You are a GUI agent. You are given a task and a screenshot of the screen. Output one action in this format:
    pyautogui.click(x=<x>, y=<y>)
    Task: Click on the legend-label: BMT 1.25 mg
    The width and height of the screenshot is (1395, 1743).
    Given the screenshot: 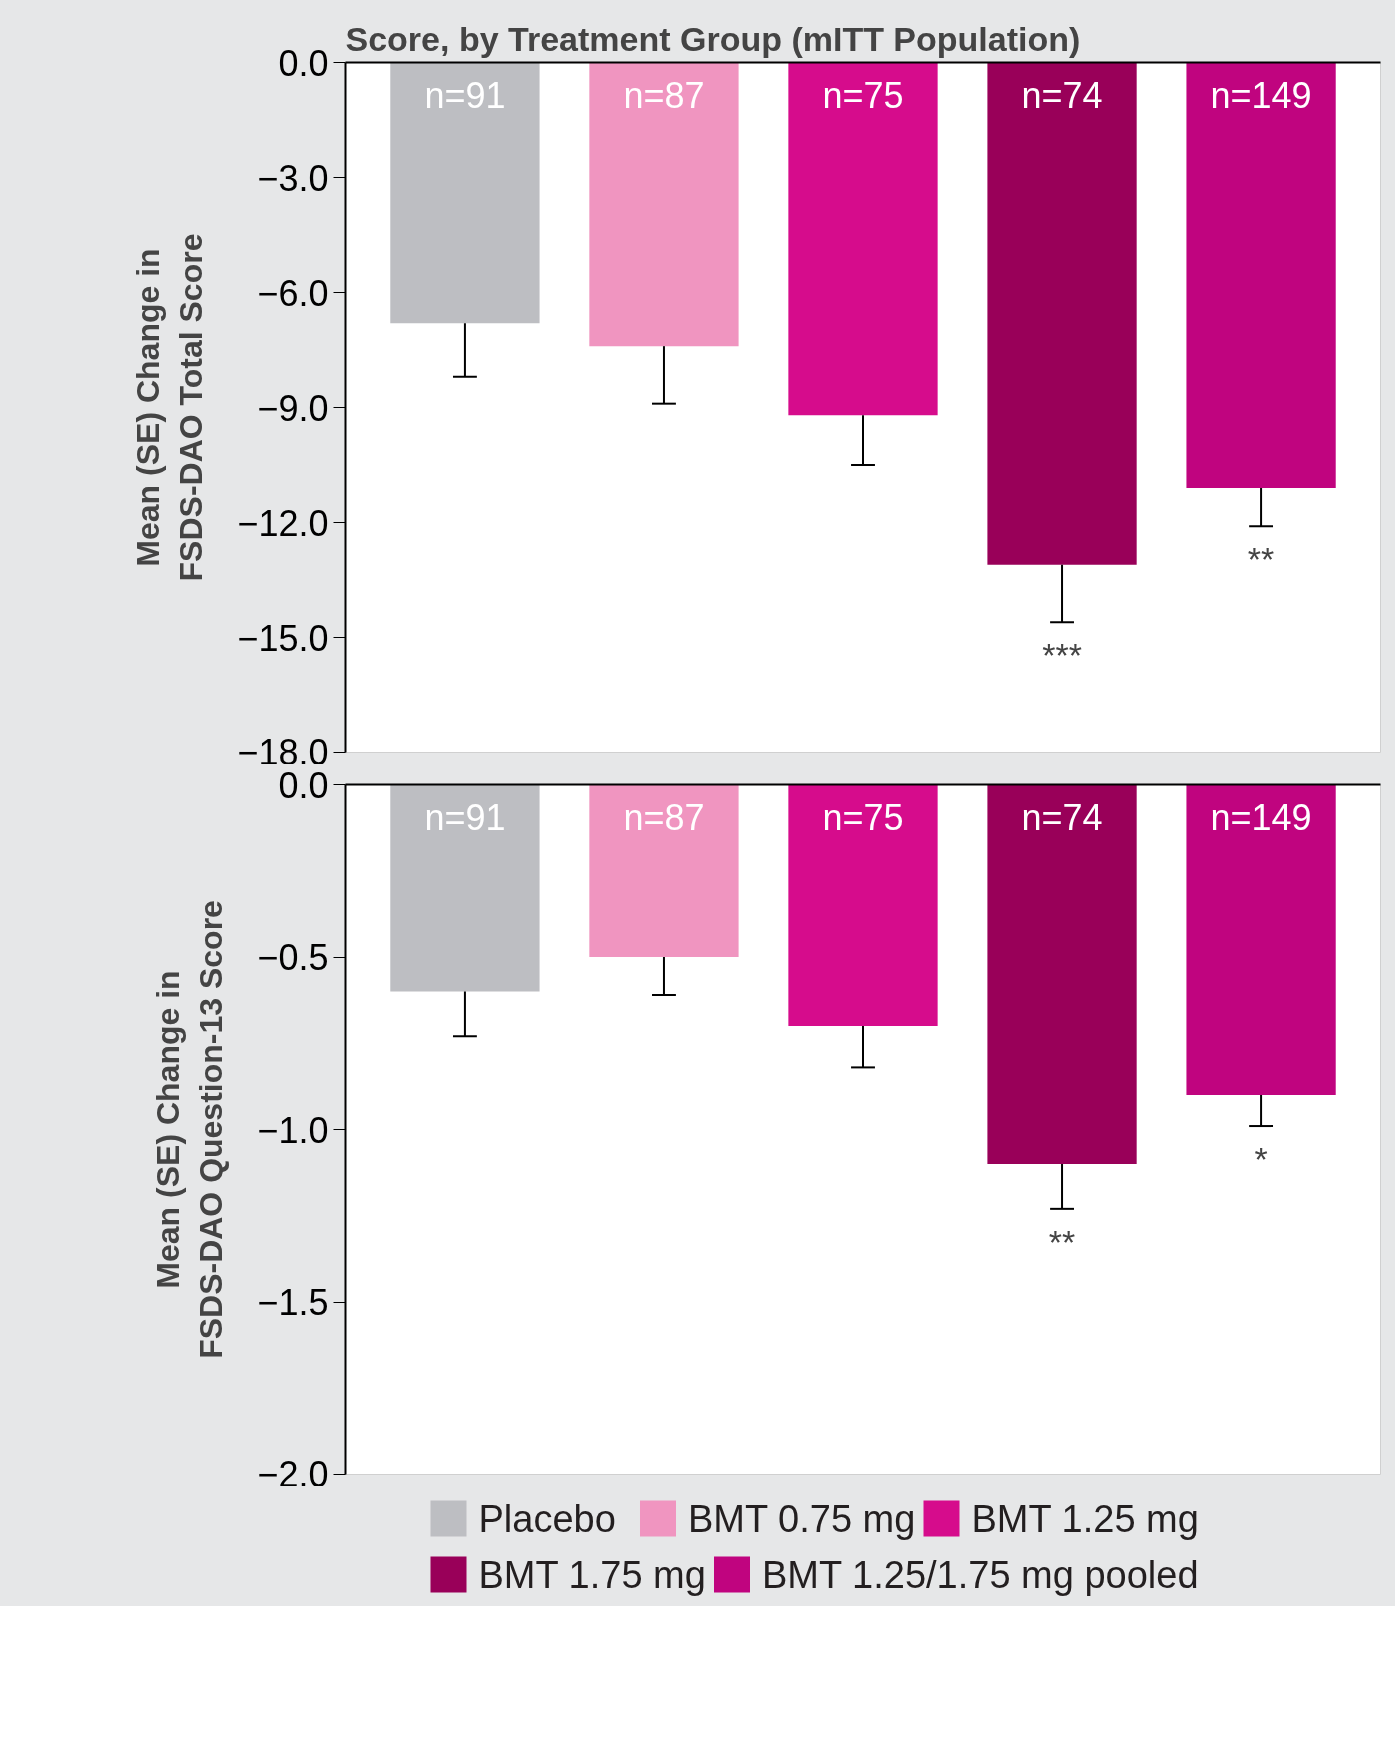 What is the action you would take?
    pyautogui.click(x=1085, y=1518)
    